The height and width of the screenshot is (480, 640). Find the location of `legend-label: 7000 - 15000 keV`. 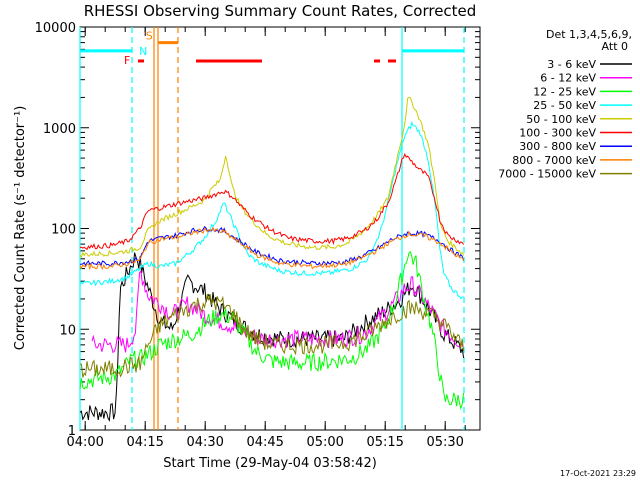

legend-label: 7000 - 15000 keV is located at coordinates (547, 174).